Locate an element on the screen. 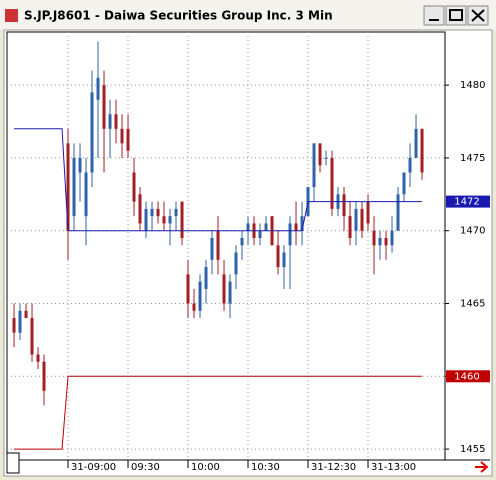 This screenshot has width=496, height=480. y-tick-label: 1480 is located at coordinates (472, 85).